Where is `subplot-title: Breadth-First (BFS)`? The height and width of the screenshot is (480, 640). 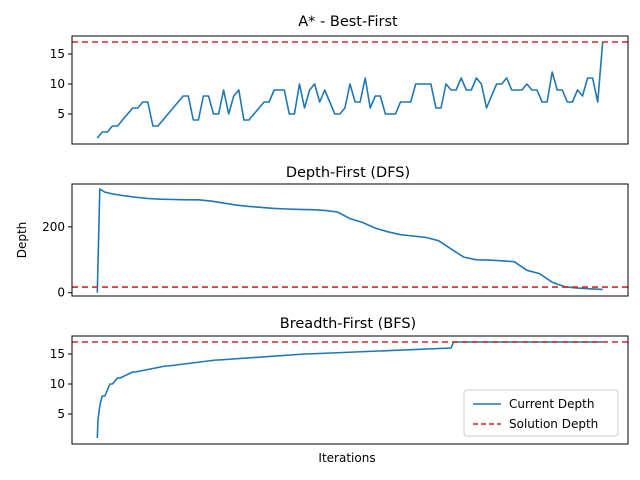 subplot-title: Breadth-First (BFS) is located at coordinates (348, 324).